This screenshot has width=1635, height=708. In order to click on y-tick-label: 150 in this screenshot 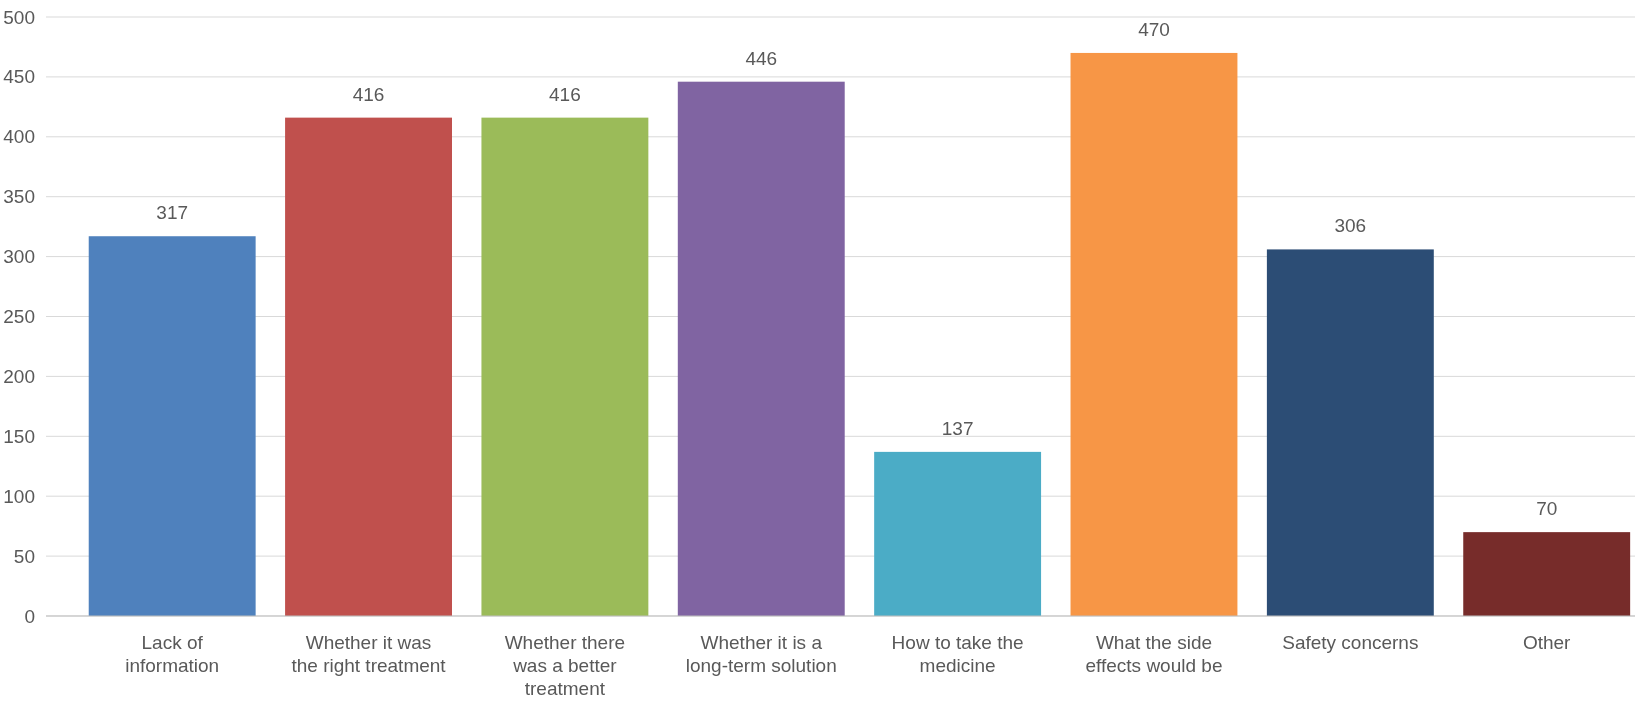, I will do `click(19, 436)`.